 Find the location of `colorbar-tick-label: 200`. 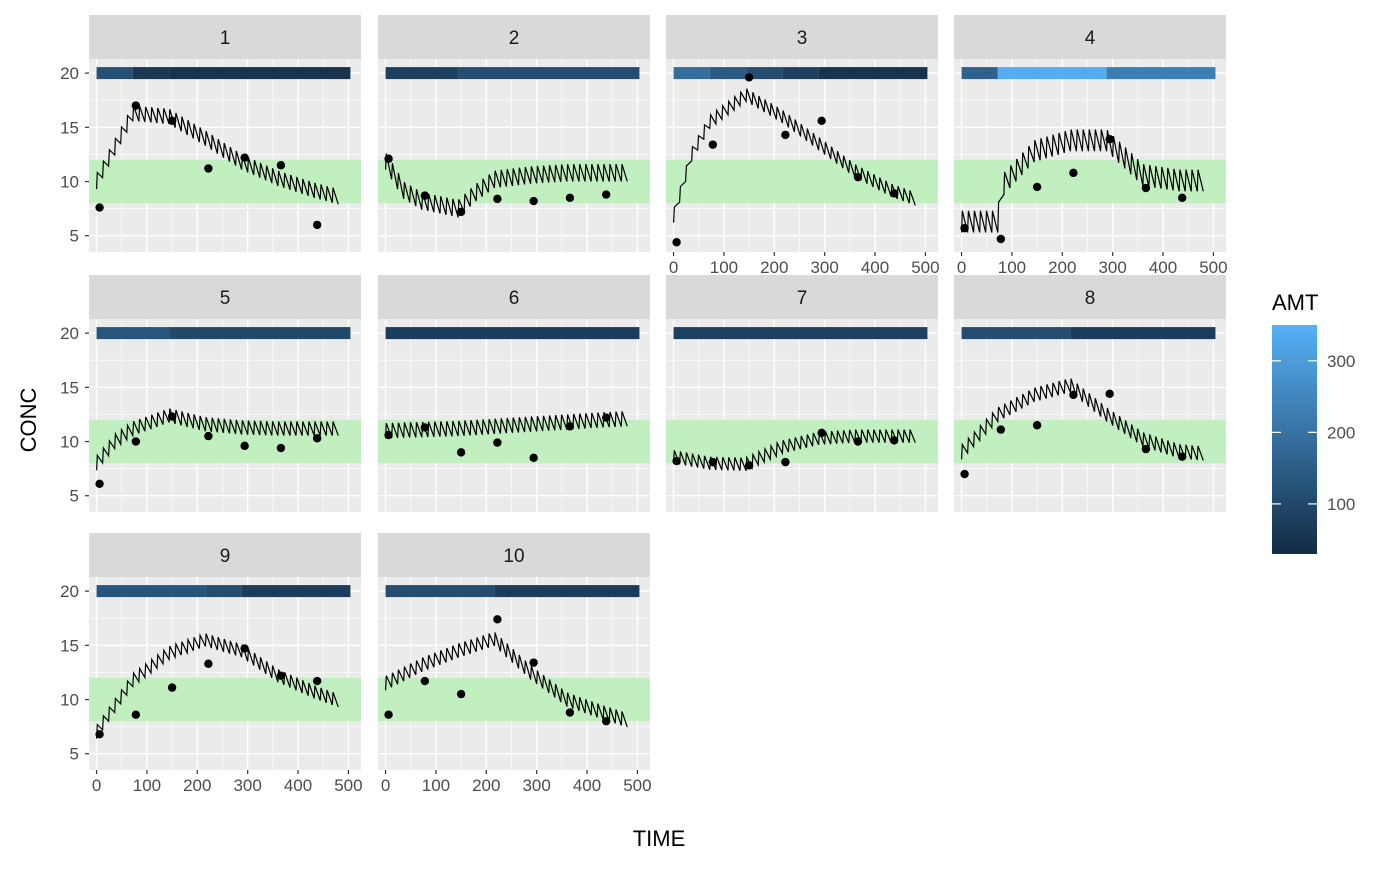

colorbar-tick-label: 200 is located at coordinates (1341, 432).